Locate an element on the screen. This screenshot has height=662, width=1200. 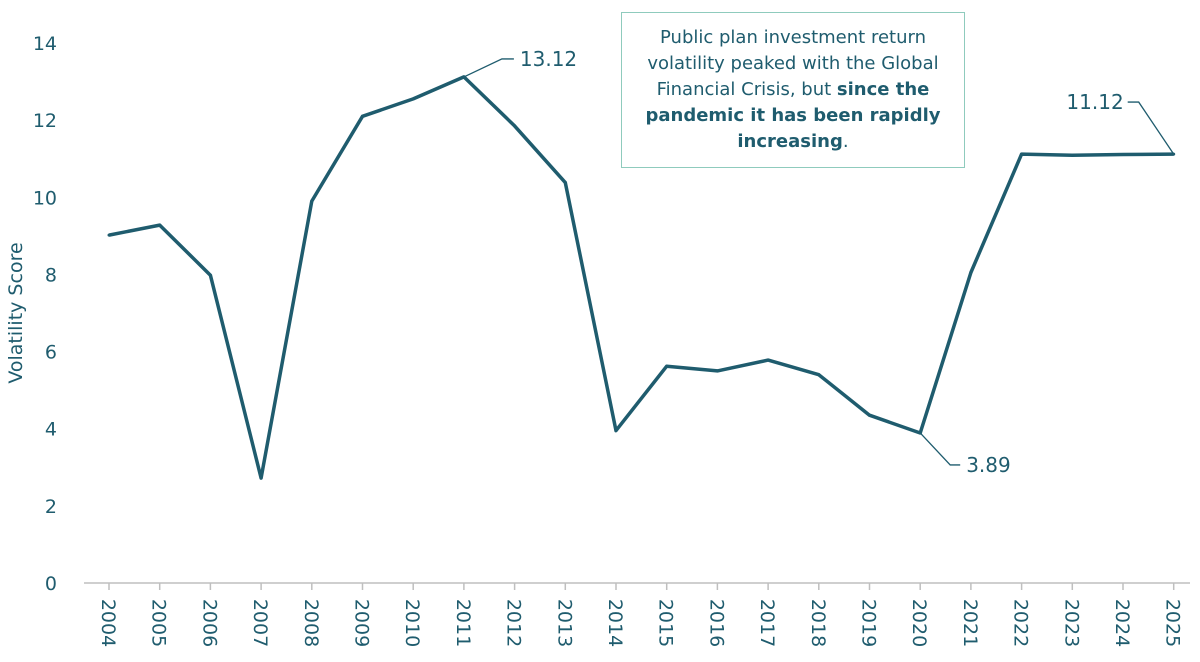
x-tick-label: 2016 is located at coordinates (716, 623).